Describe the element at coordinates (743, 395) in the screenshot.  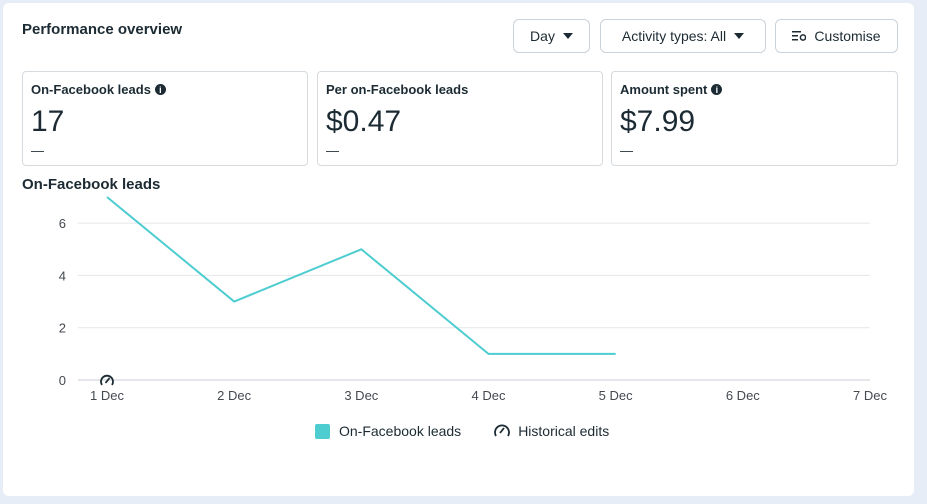
I see `x-tick-label: 6 Dec` at that location.